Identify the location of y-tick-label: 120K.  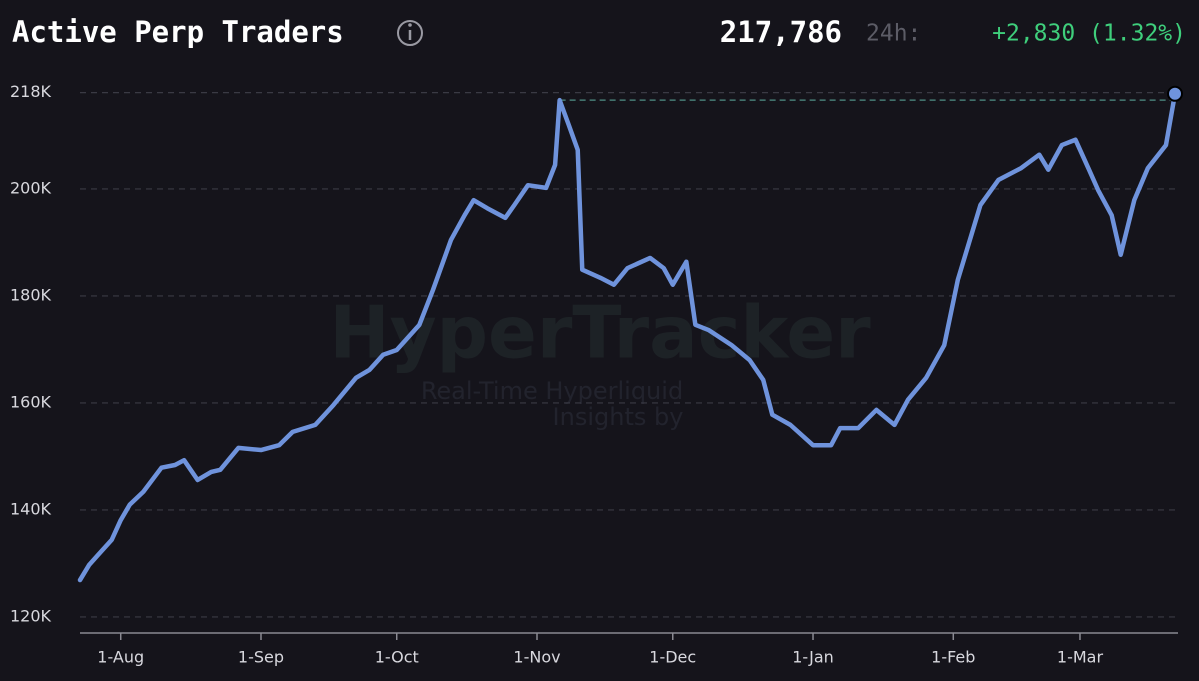
(31, 615).